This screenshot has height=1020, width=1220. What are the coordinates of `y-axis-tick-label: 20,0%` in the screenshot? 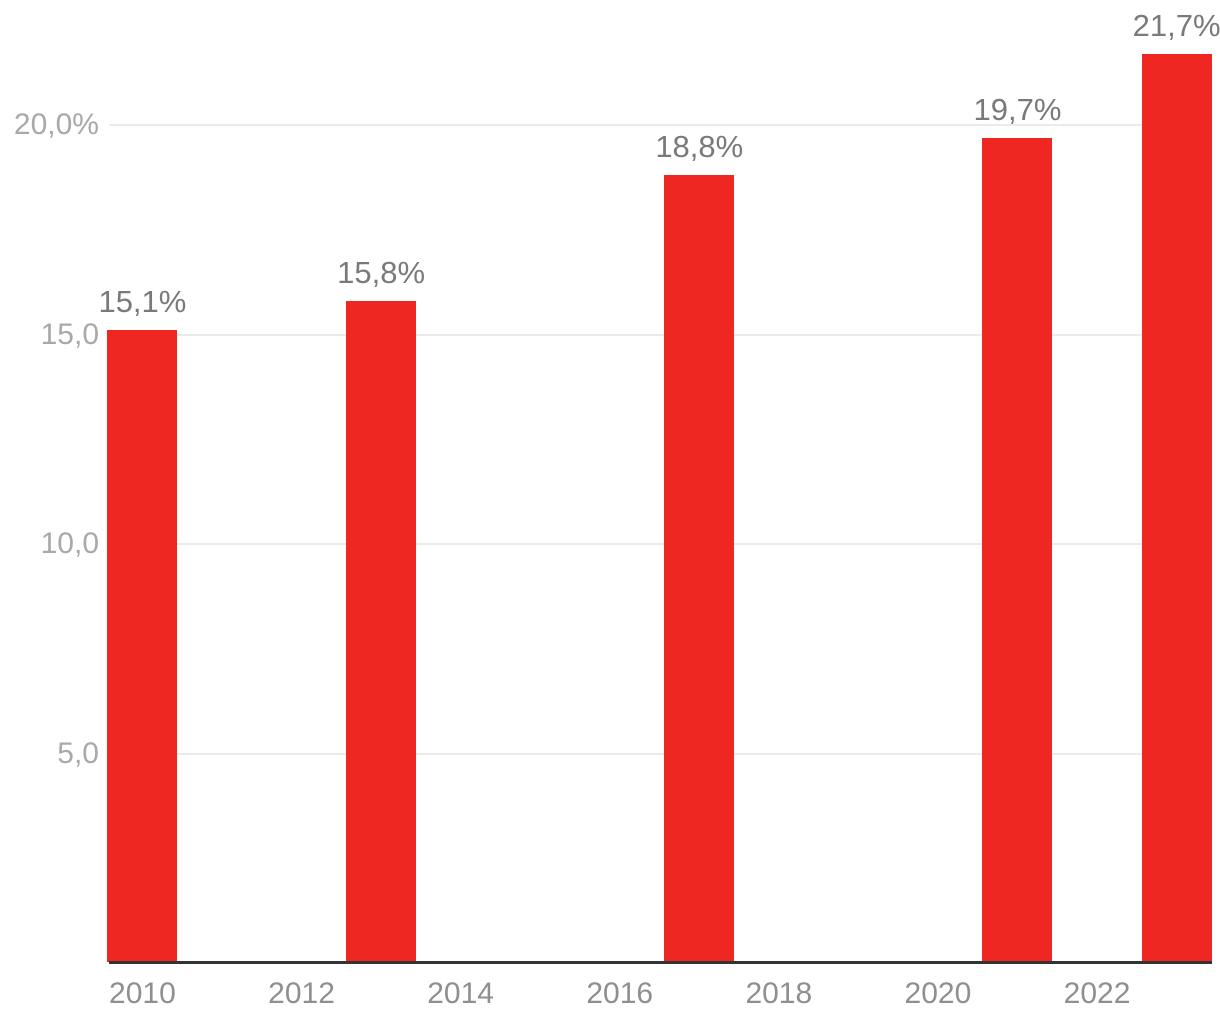 It's located at (56, 124).